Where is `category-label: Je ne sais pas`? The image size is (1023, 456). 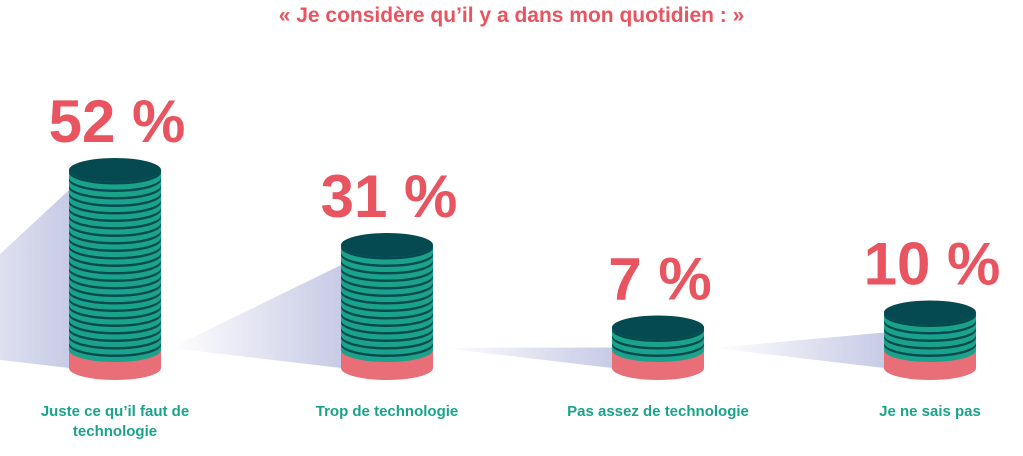 category-label: Je ne sais pas is located at coordinates (930, 411).